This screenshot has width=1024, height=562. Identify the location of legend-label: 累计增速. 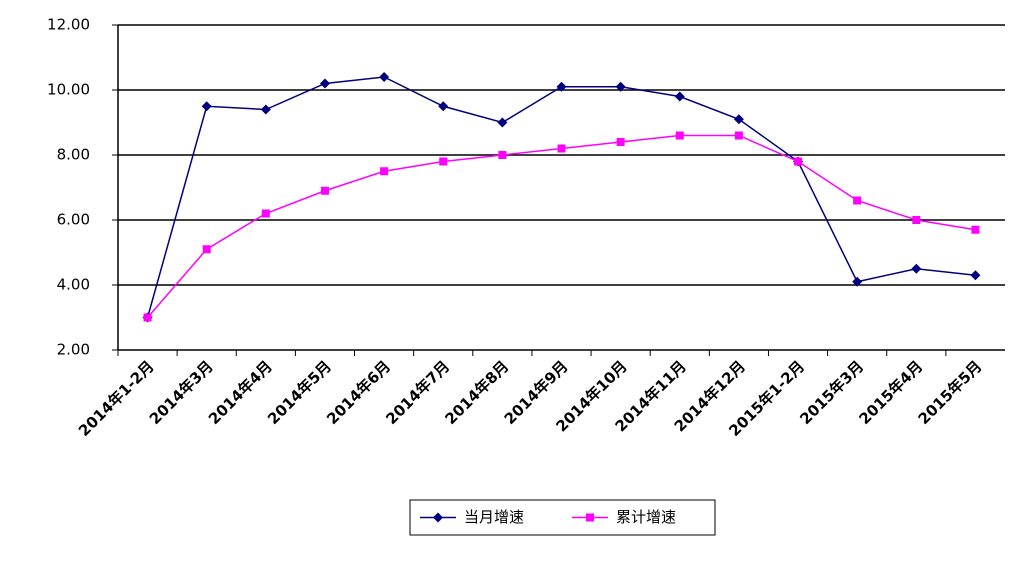
(646, 517).